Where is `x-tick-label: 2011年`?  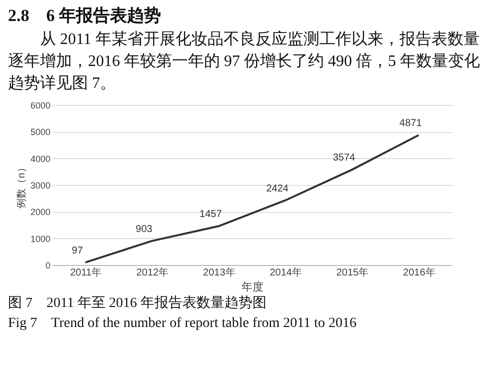
x-tick-label: 2011年 is located at coordinates (86, 272).